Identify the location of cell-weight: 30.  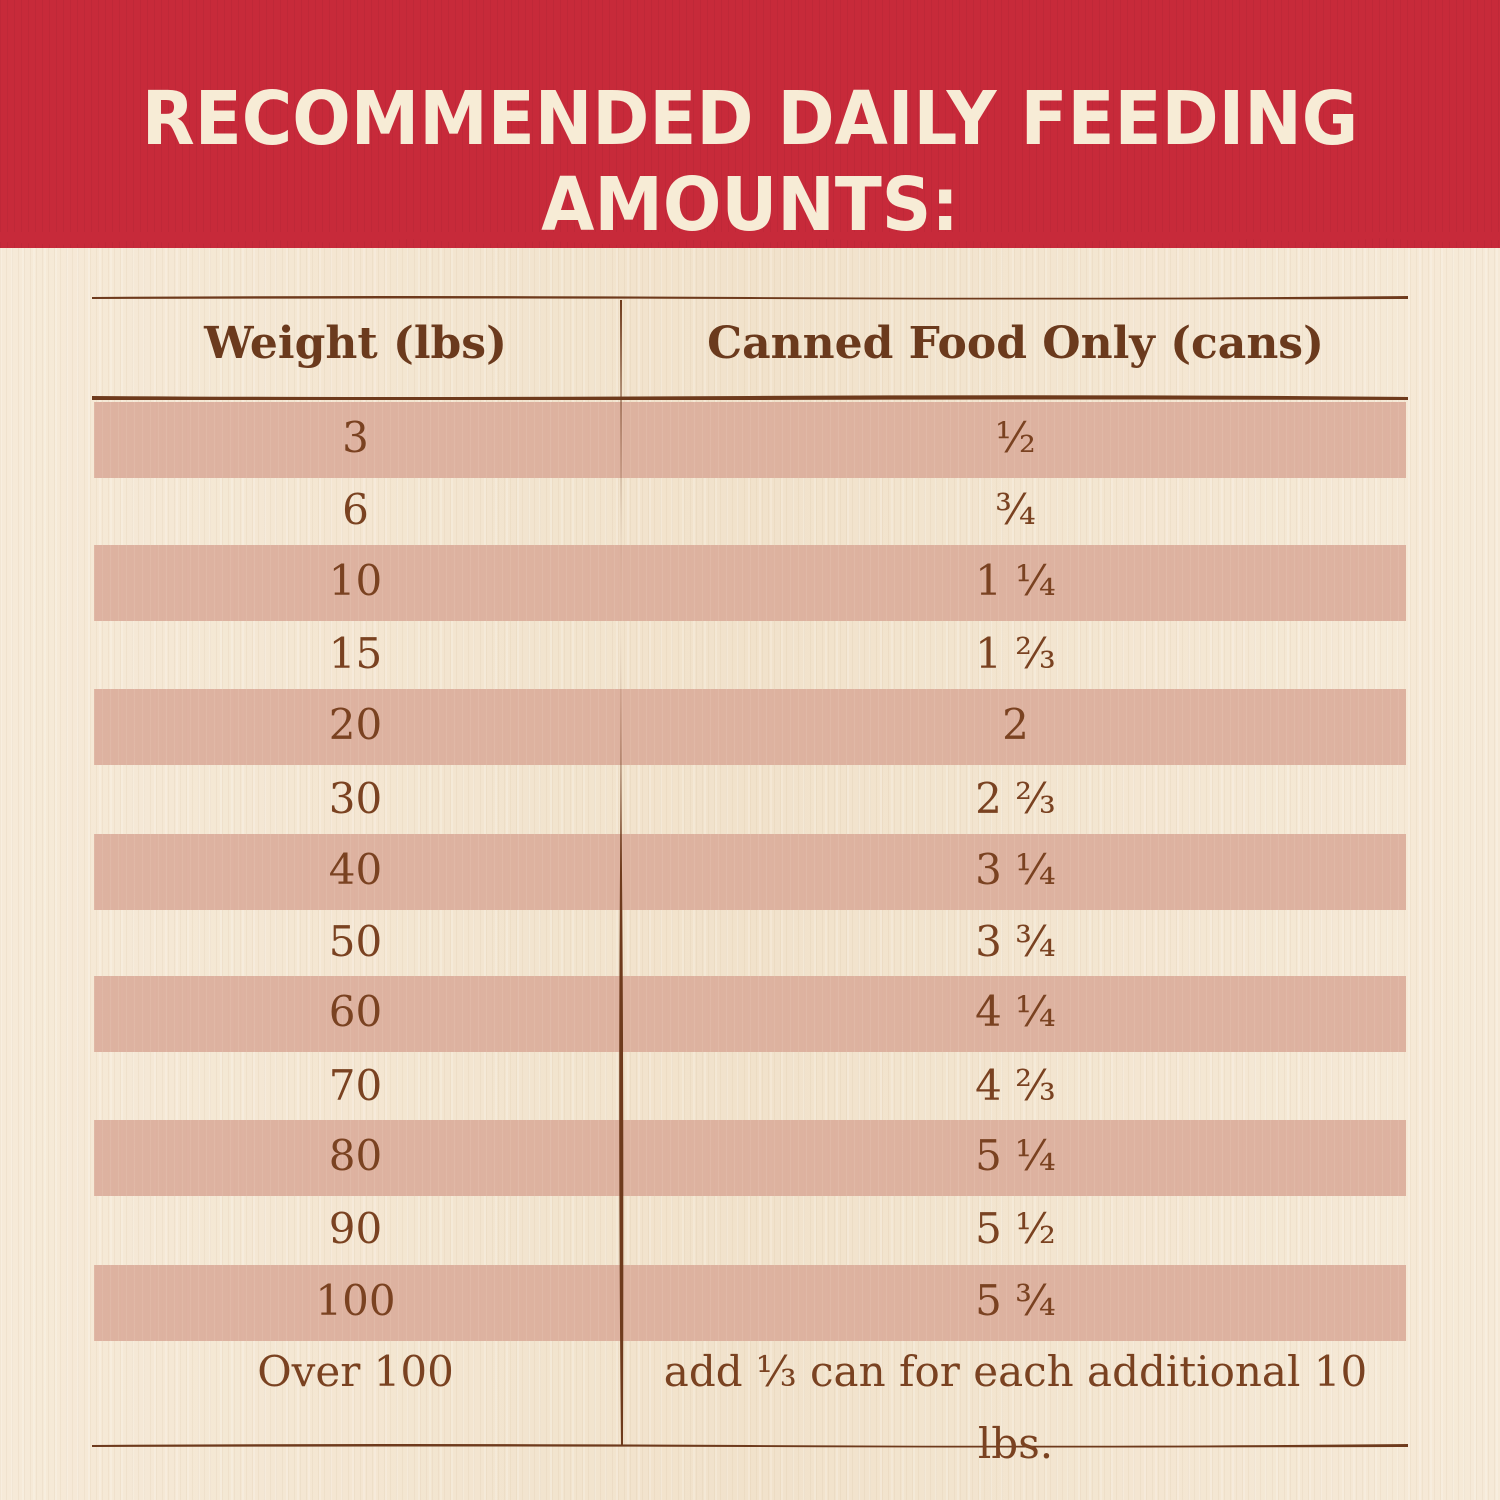
(355, 798).